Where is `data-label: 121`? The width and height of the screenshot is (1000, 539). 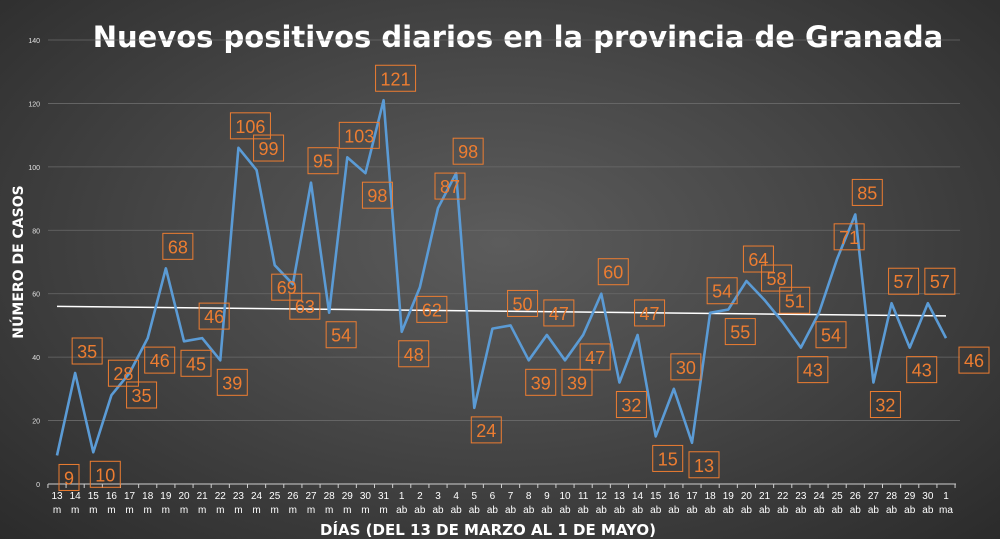
data-label: 121 is located at coordinates (396, 78).